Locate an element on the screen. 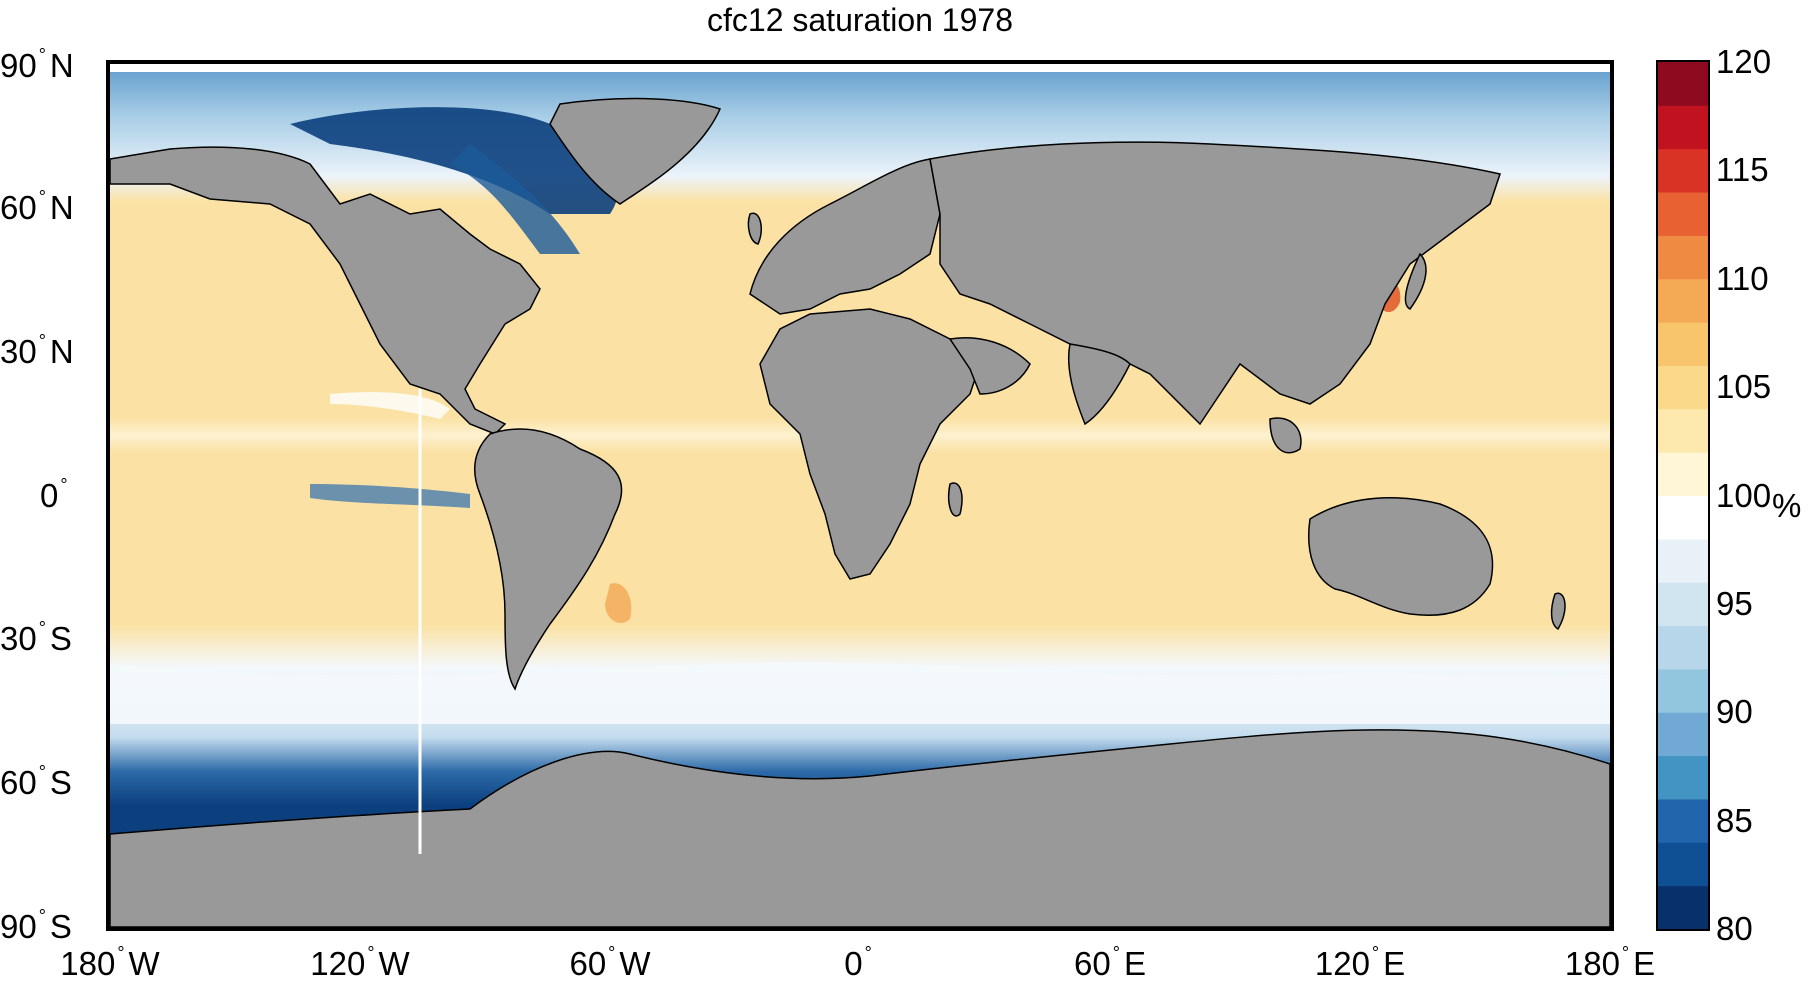 Image resolution: width=1808 pixels, height=987 pixels. colorbar-tick-label: 90 is located at coordinates (1734, 712).